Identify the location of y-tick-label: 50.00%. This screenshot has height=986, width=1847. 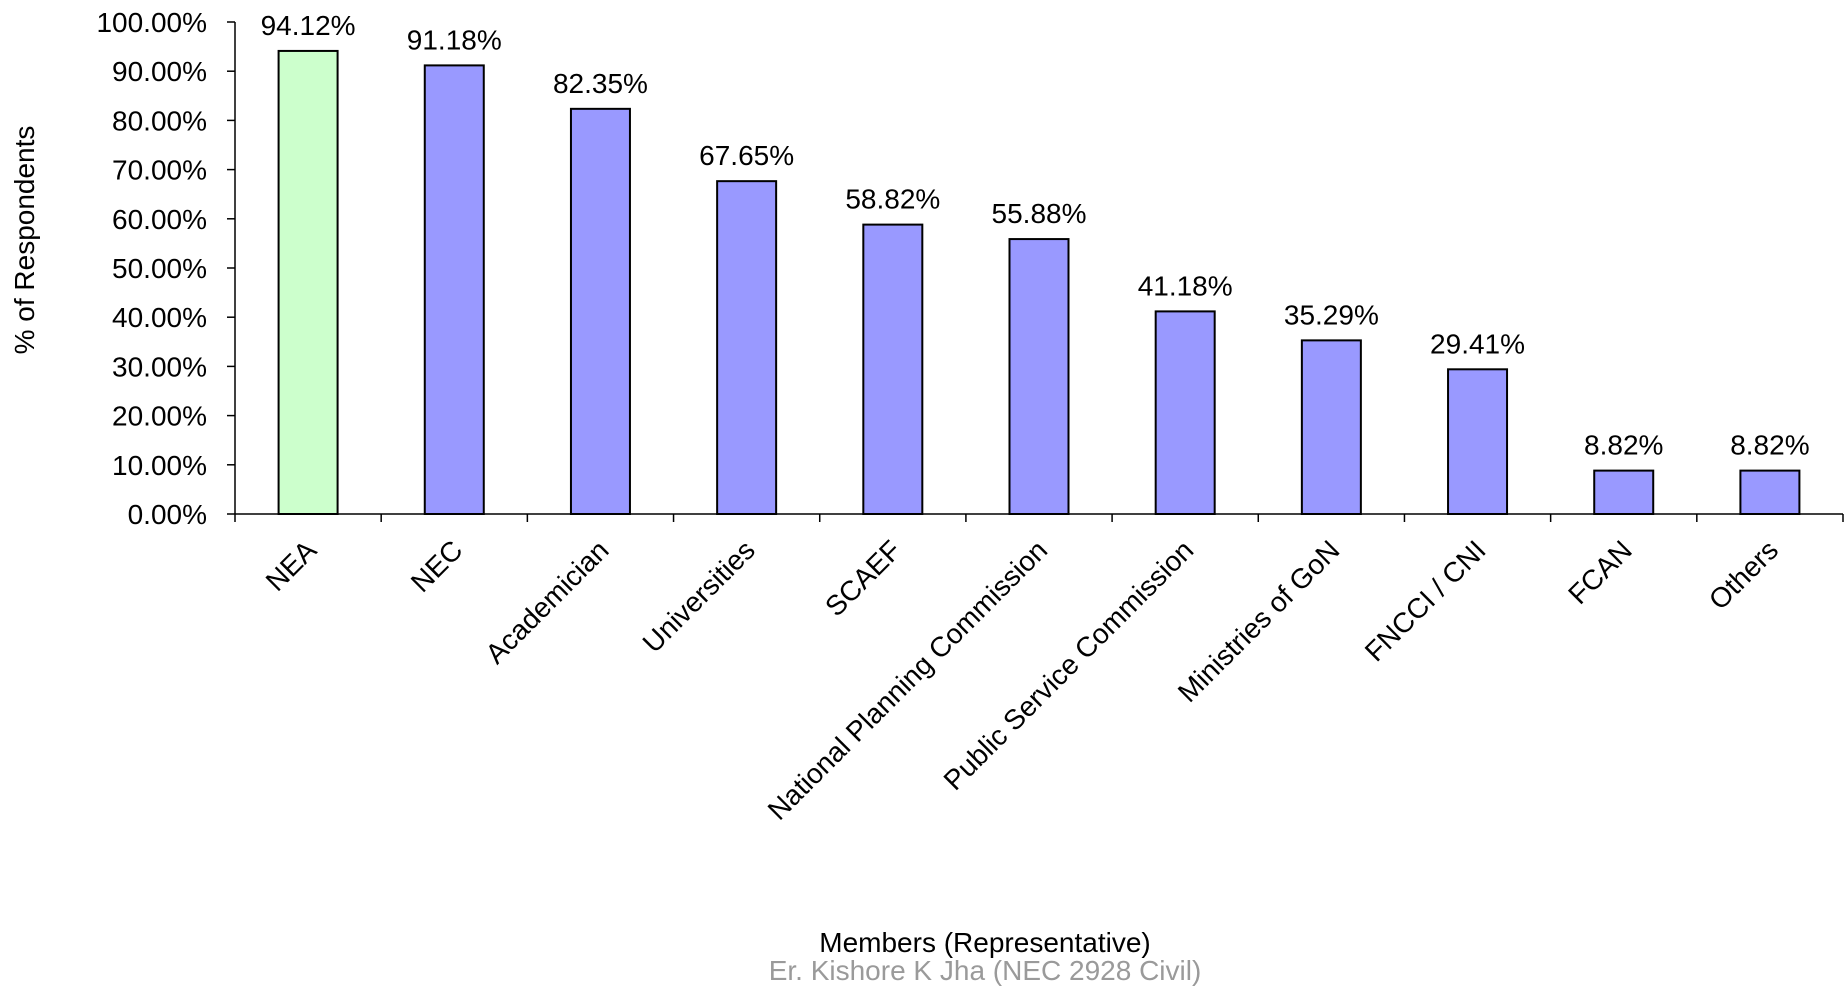
(159, 268).